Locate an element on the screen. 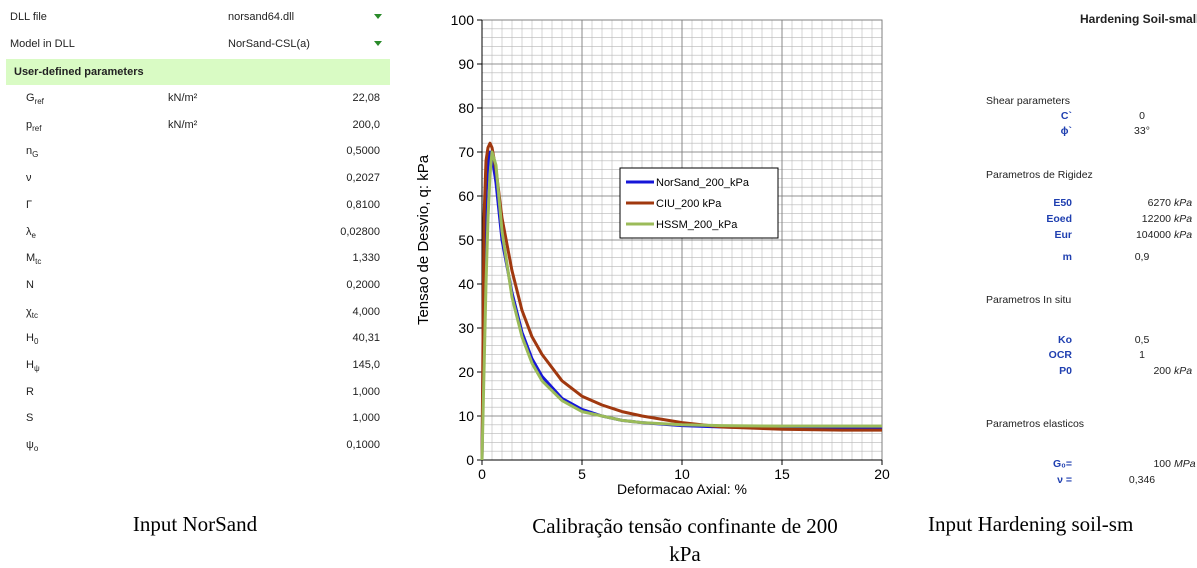  param-name: ν is located at coordinates (29, 178).